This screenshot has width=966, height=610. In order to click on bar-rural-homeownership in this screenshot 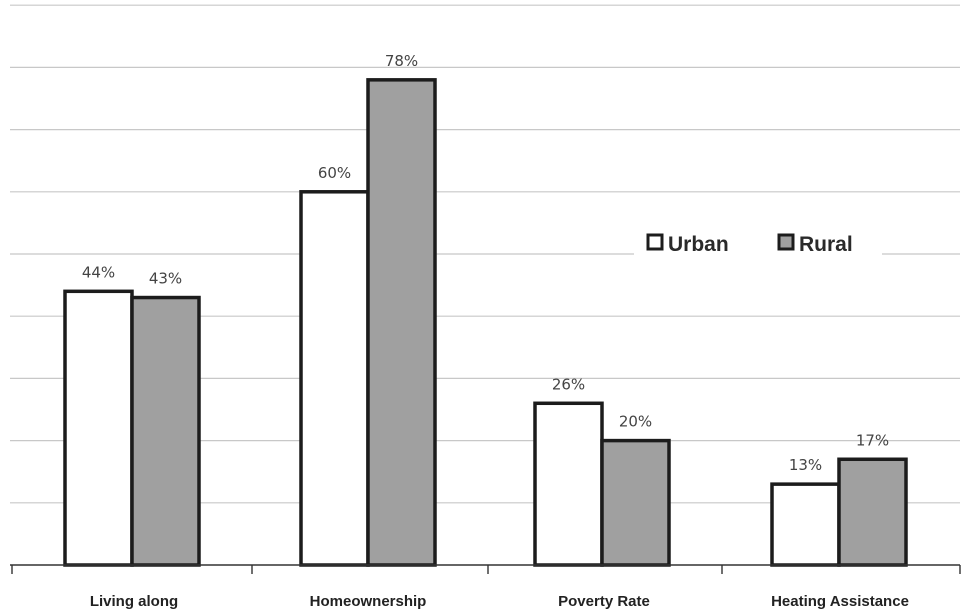, I will do `click(401, 322)`.